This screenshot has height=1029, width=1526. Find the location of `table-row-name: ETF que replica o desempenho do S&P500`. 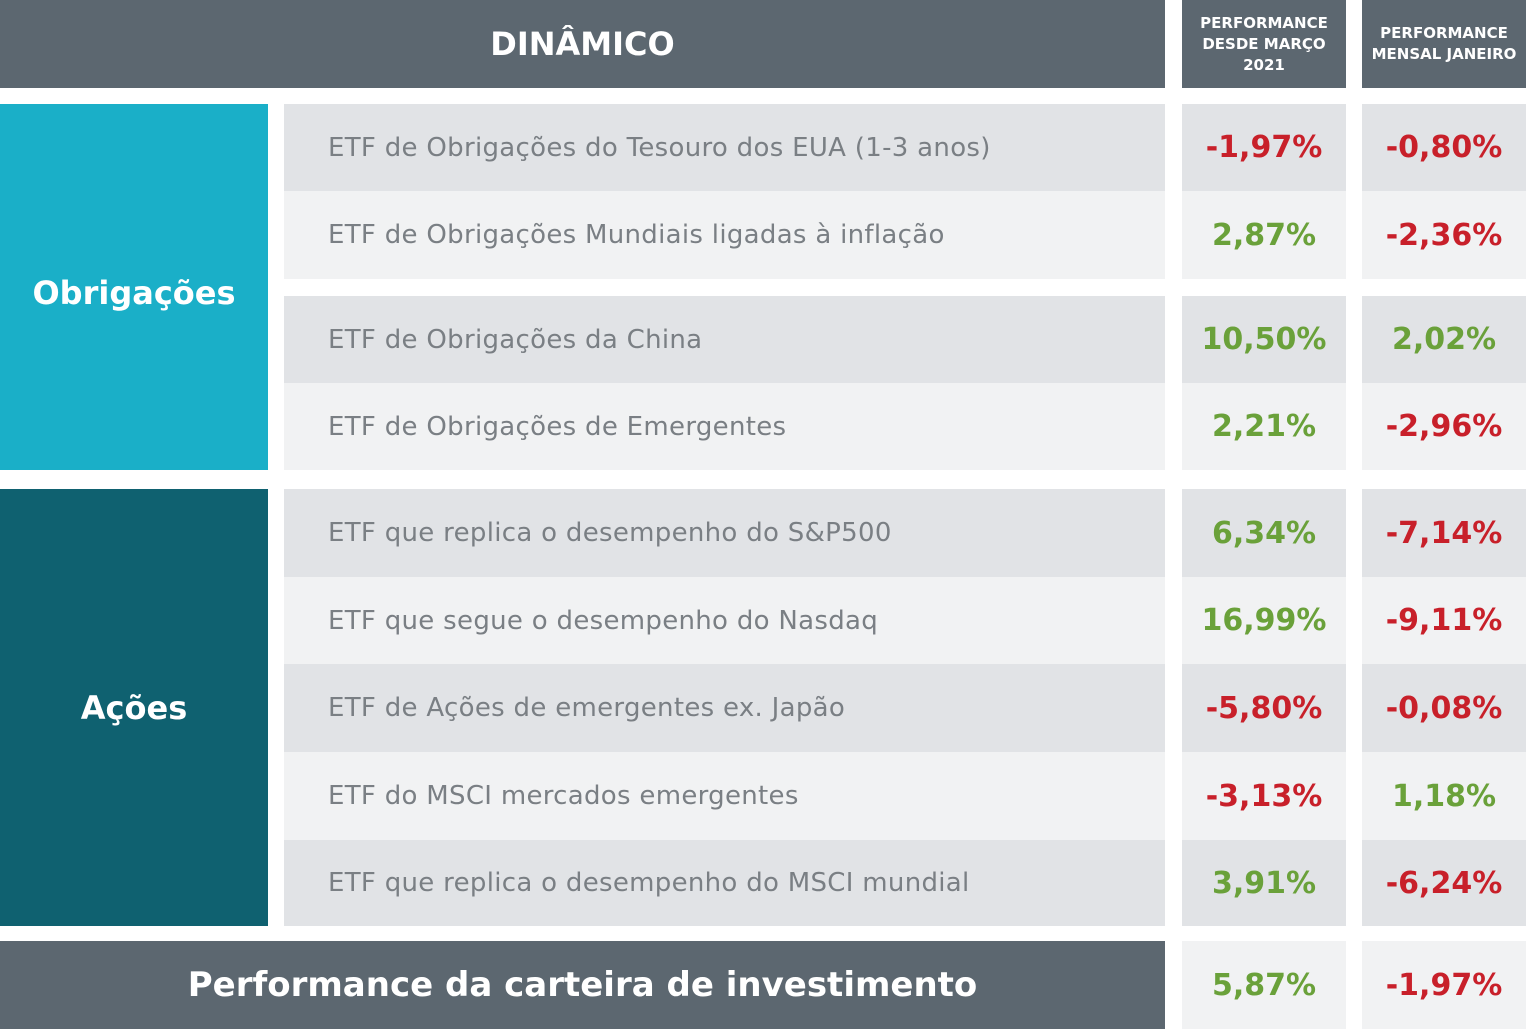

table-row-name: ETF que replica o desempenho do S&P500 is located at coordinates (724, 533).